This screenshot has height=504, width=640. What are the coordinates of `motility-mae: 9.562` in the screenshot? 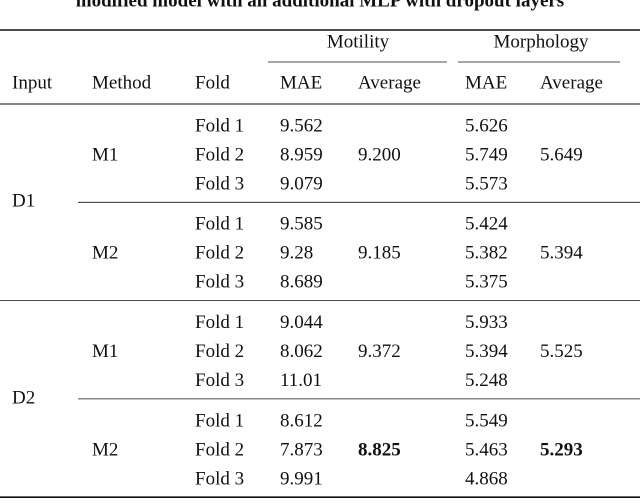 It's located at (301, 125).